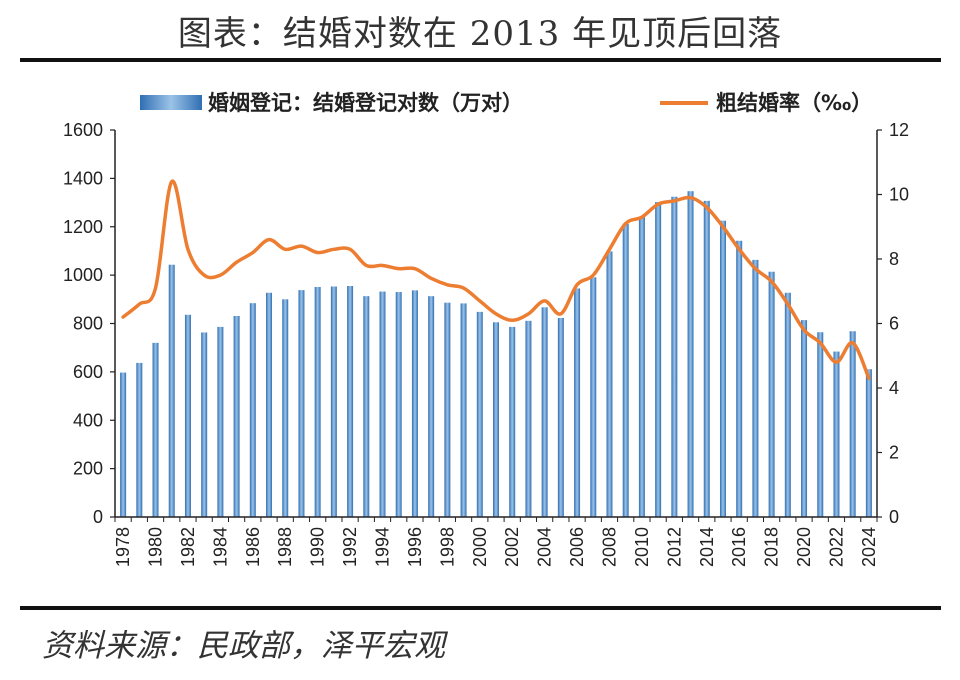 The height and width of the screenshot is (680, 960). What do you see at coordinates (512, 421) in the screenshot?
I see `bar-2002` at bounding box center [512, 421].